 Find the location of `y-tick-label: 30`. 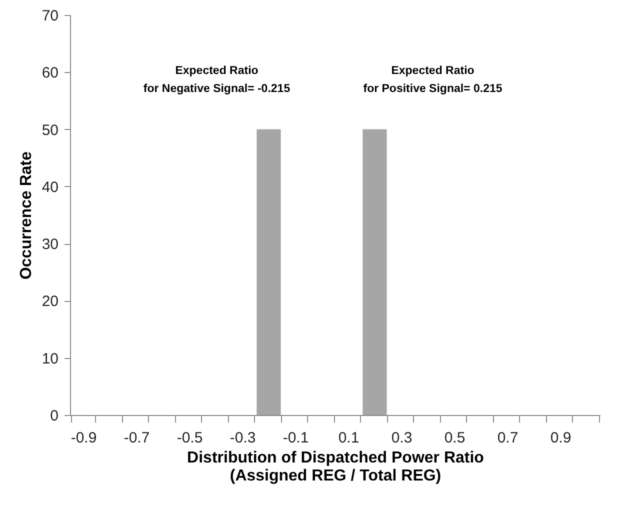

y-tick-label: 30 is located at coordinates (50, 245).